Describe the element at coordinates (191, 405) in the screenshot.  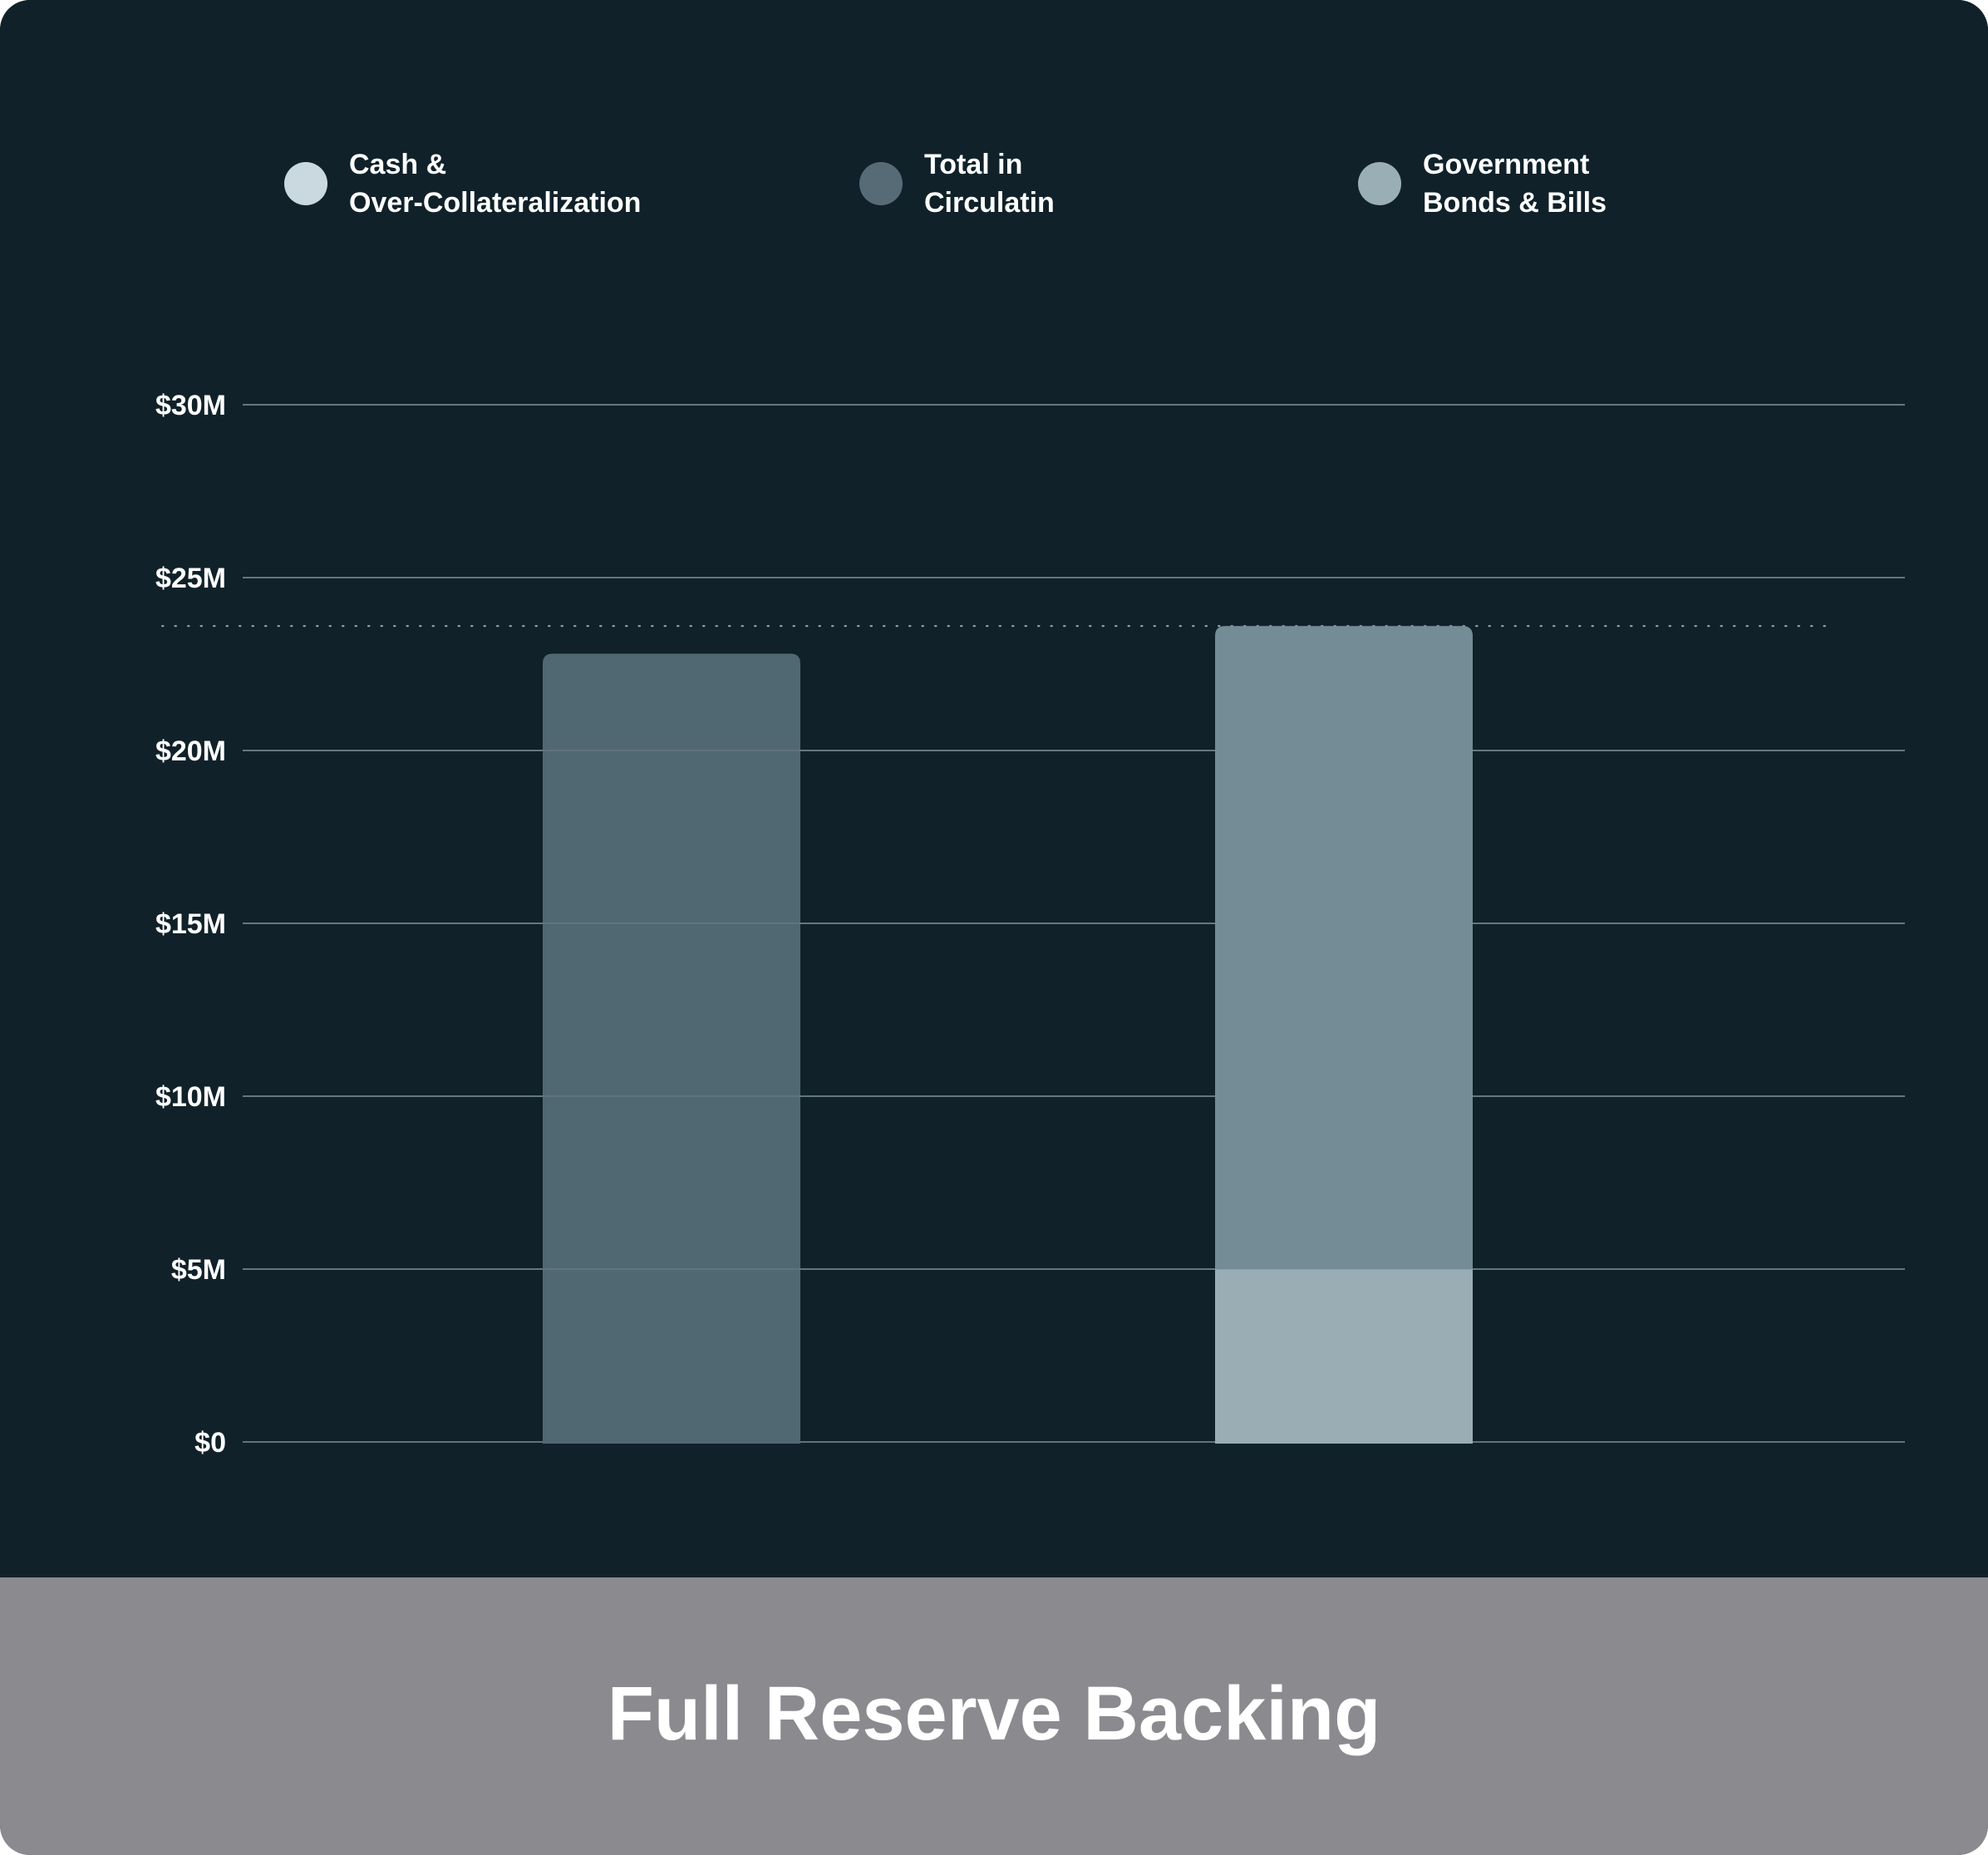
I see `y-tick-label: $30M` at that location.